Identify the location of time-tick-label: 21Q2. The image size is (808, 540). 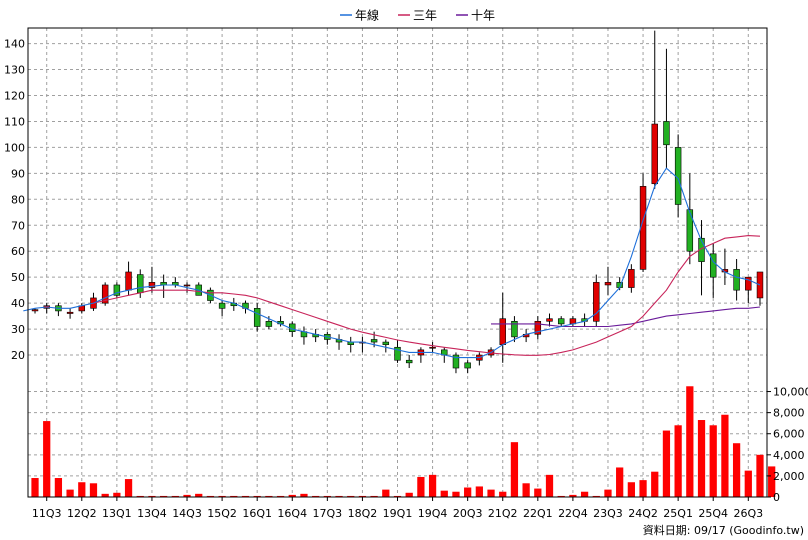
(503, 513).